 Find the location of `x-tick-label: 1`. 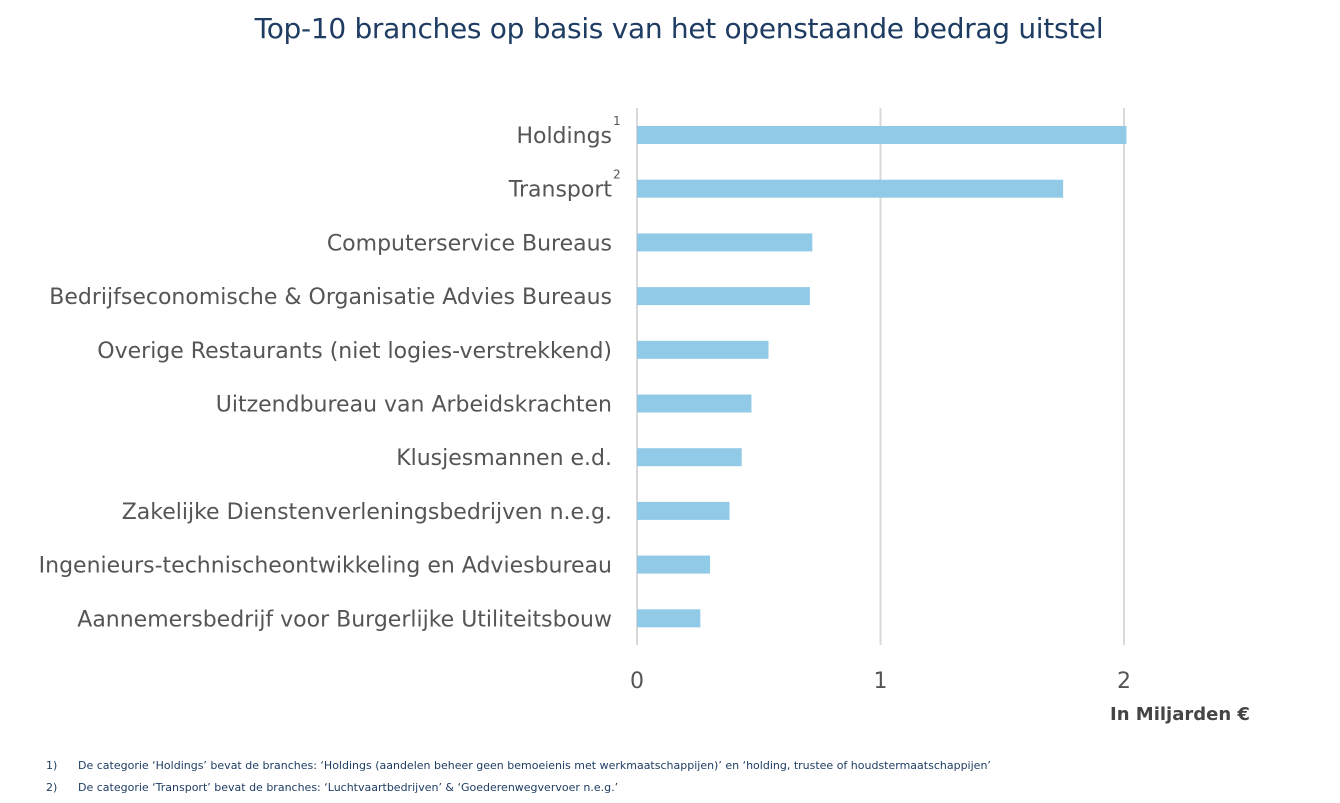

x-tick-label: 1 is located at coordinates (881, 681).